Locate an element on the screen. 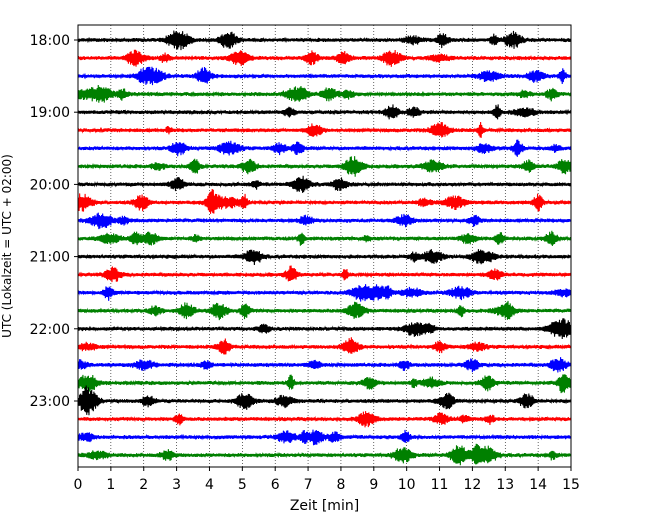  x-tick-label: 13 is located at coordinates (505, 485).